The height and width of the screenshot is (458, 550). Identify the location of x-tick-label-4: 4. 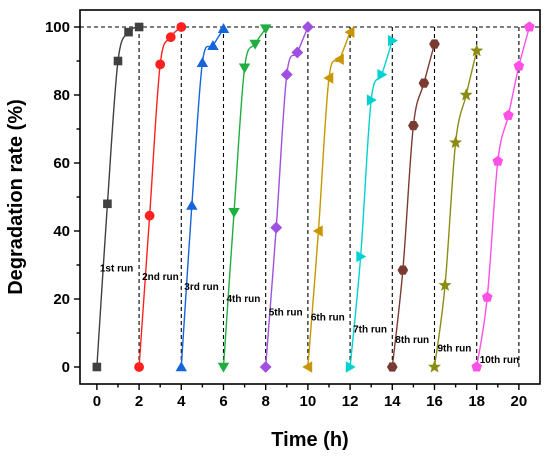
(181, 401).